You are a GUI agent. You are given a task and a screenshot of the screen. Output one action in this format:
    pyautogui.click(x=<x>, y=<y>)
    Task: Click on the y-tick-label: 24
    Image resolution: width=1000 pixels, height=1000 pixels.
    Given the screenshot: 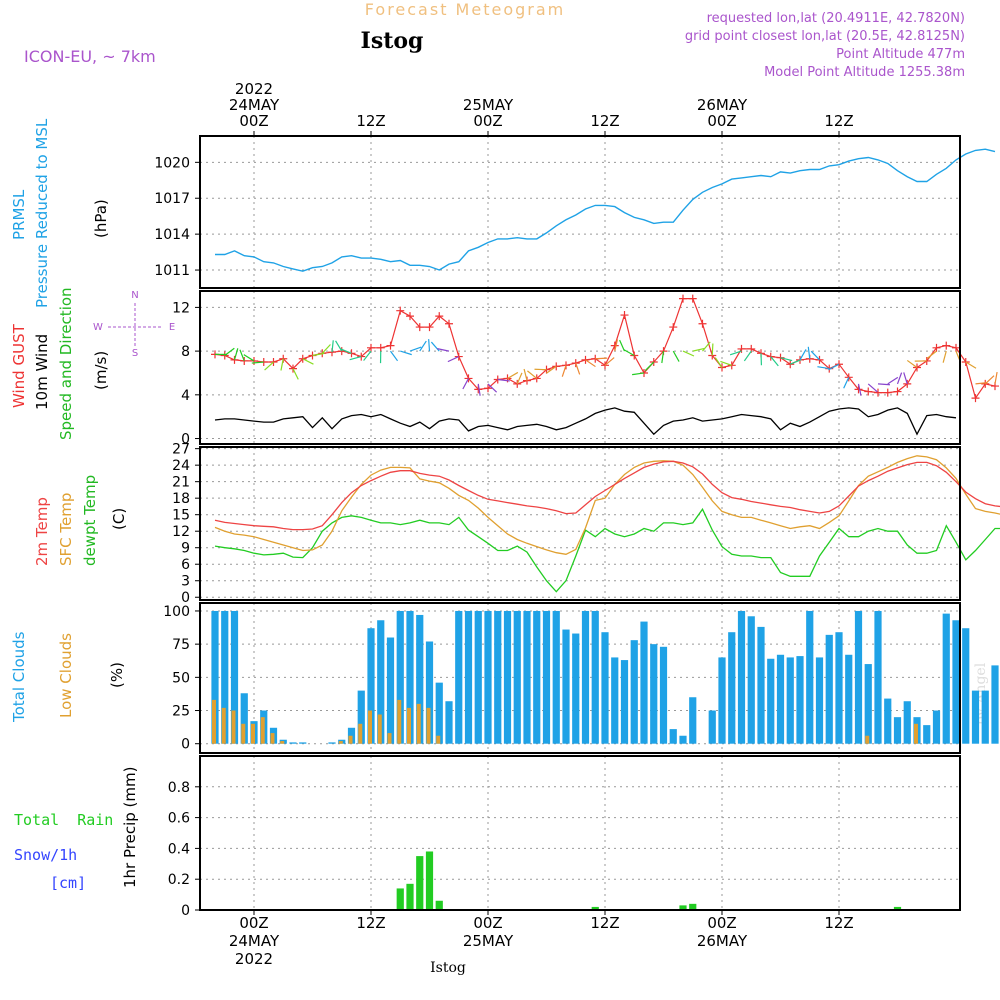 What is the action you would take?
    pyautogui.click(x=181, y=466)
    